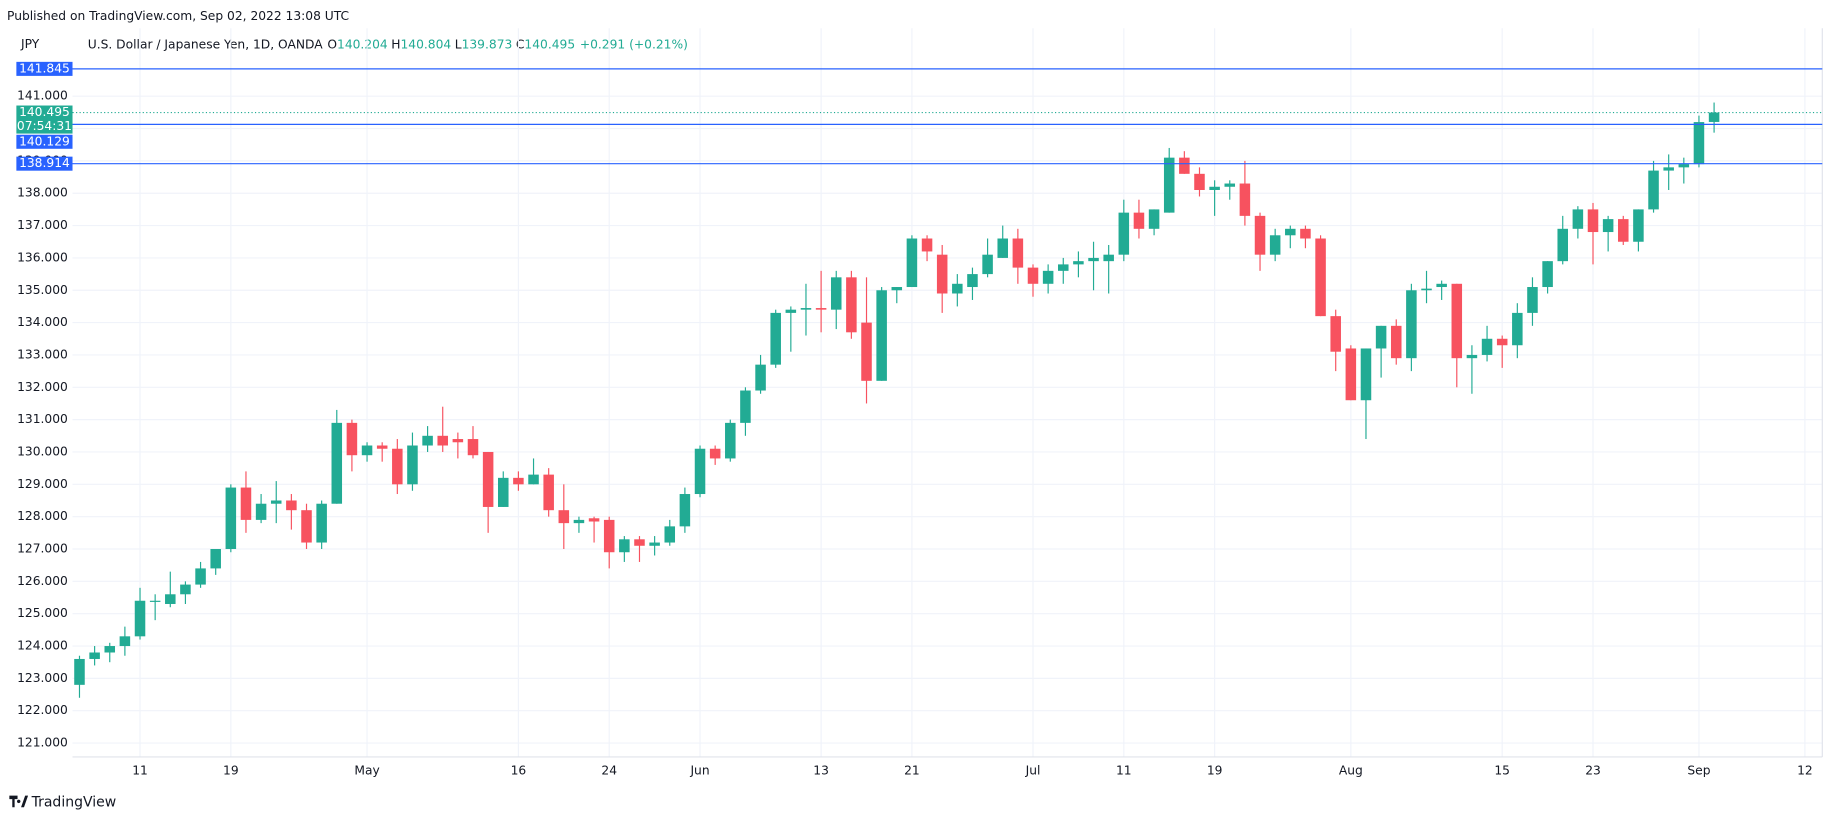 Image resolution: width=1834 pixels, height=818 pixels. Describe the element at coordinates (519, 771) in the screenshot. I see `x-tick-label: 16` at that location.